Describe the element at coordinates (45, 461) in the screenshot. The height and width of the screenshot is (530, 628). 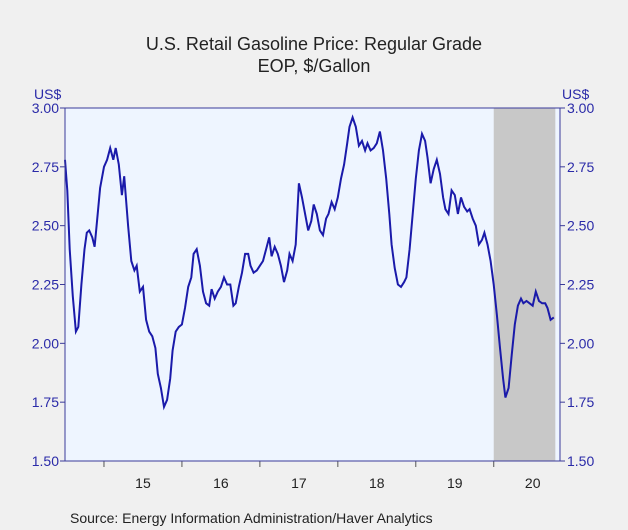
I see `y-tick-label-left: 1.50` at that location.